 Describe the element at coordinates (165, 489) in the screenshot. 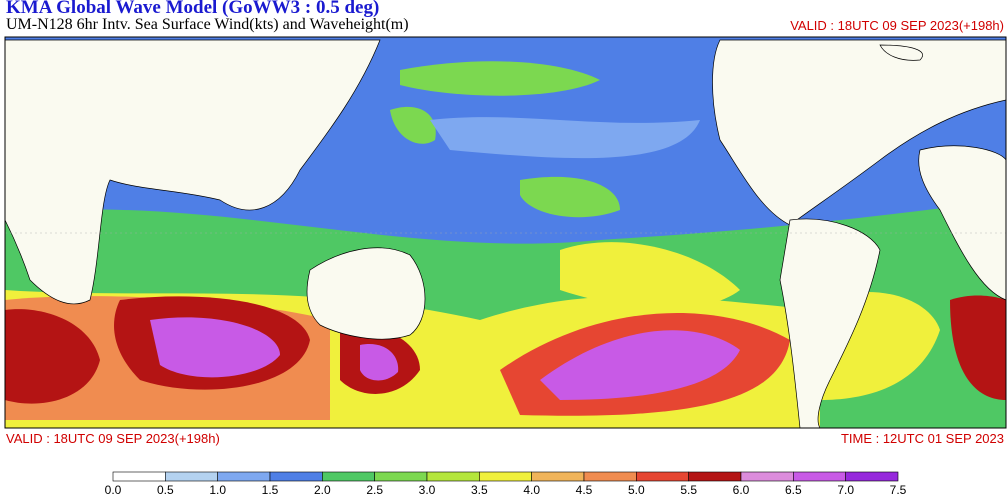

I see `colorbar-tick-label: 0.5` at that location.